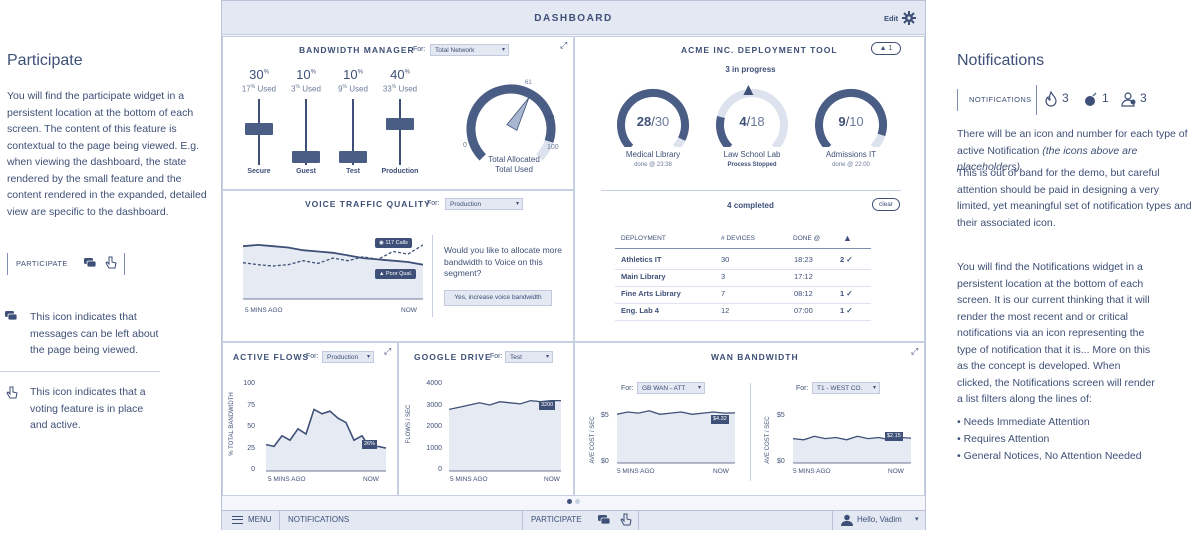 This screenshot has height=535, width=1200. What do you see at coordinates (259, 74) in the screenshot?
I see `slider-percent: 30%` at bounding box center [259, 74].